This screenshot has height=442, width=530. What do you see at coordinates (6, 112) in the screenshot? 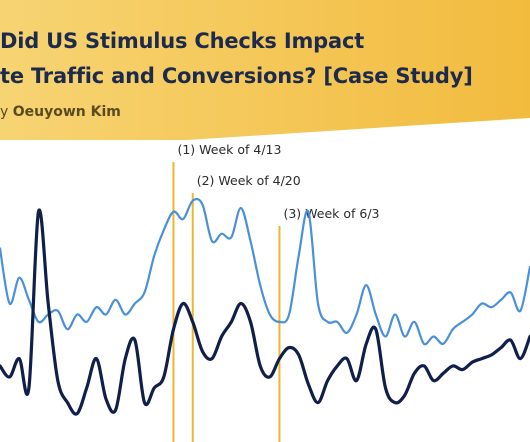
I see `byline-prefix: y` at bounding box center [6, 112].